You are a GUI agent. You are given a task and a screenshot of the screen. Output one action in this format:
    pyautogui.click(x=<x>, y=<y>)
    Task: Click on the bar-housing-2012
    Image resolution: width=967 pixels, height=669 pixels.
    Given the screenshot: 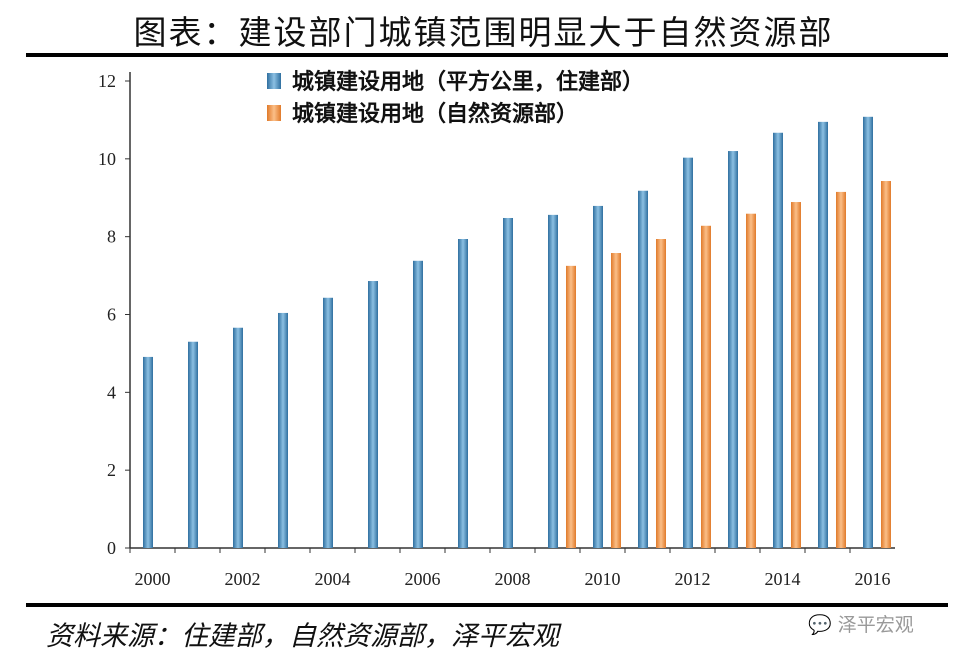 What is the action you would take?
    pyautogui.click(x=688, y=352)
    